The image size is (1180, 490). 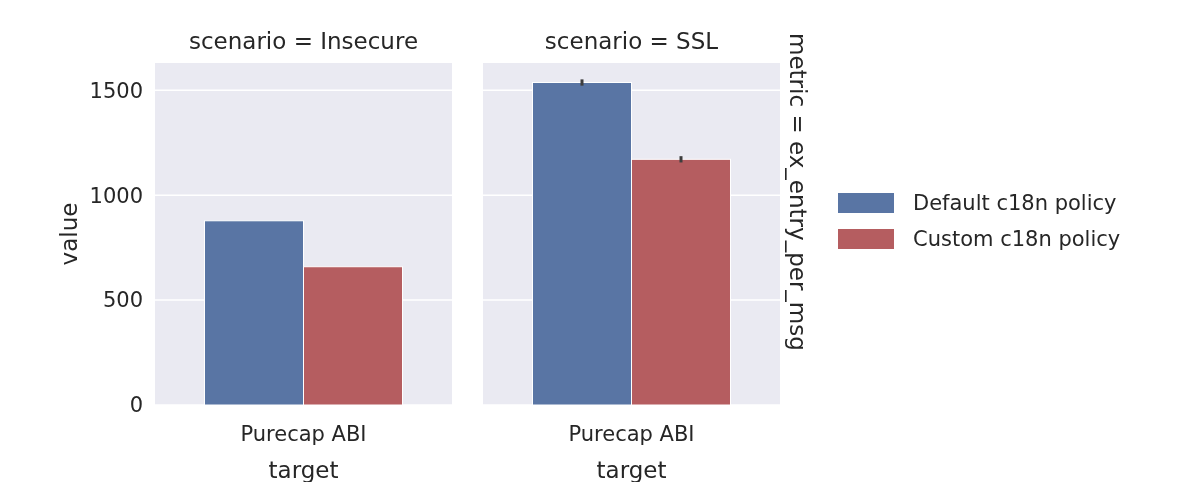 What do you see at coordinates (116, 195) in the screenshot?
I see `y-tick-label: 1000` at bounding box center [116, 195].